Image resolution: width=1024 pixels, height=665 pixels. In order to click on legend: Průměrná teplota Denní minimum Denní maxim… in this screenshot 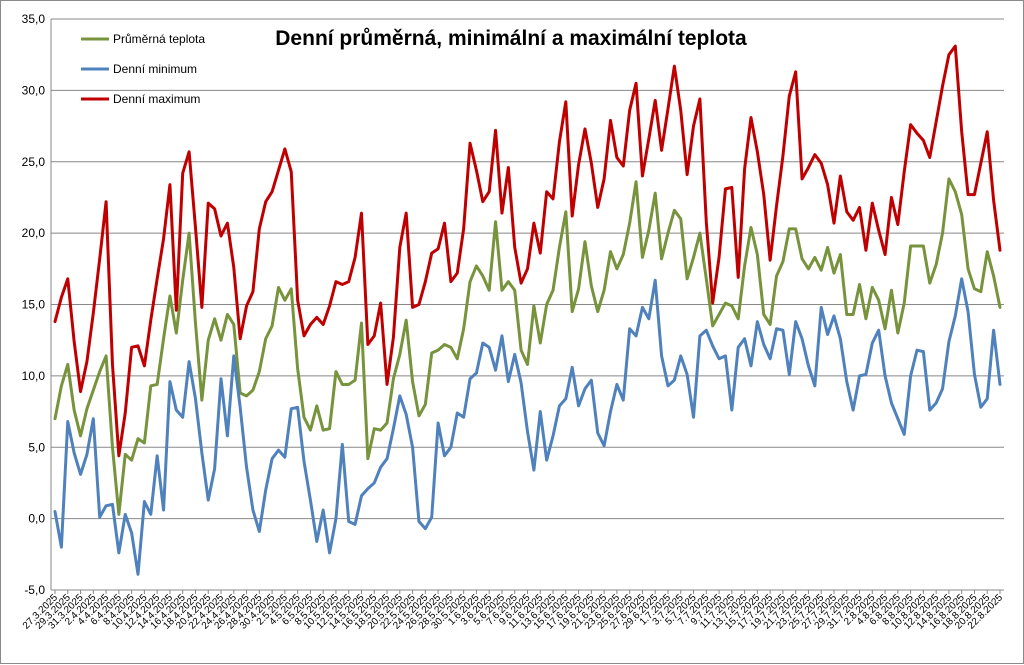, I will do `click(143, 69)`.